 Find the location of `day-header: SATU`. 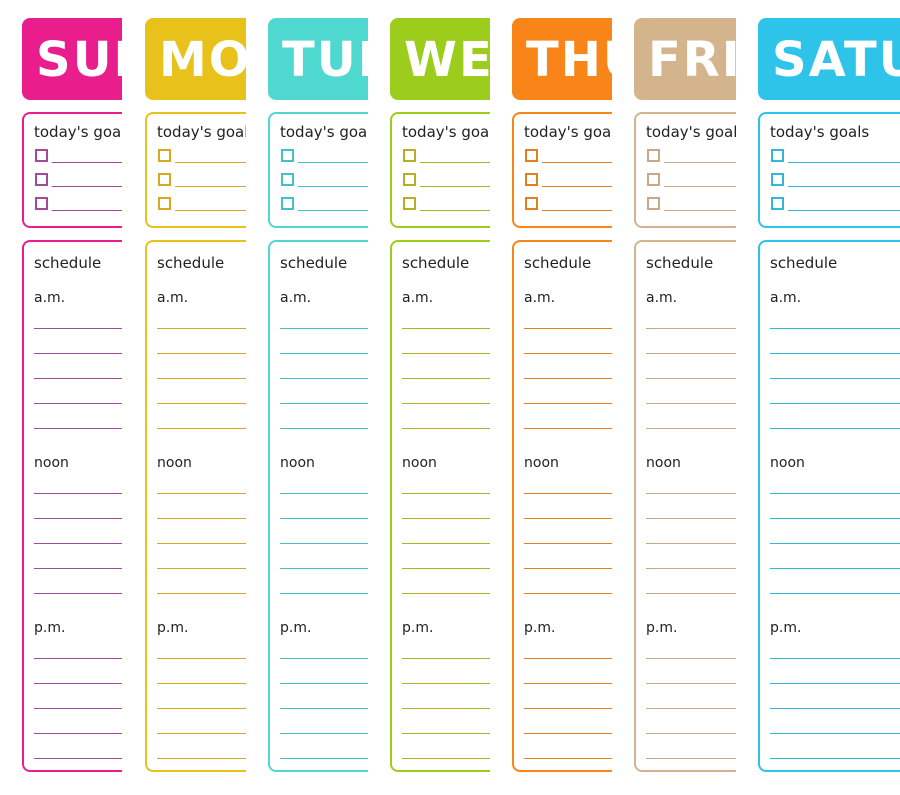

day-header: SATU is located at coordinates (829, 59).